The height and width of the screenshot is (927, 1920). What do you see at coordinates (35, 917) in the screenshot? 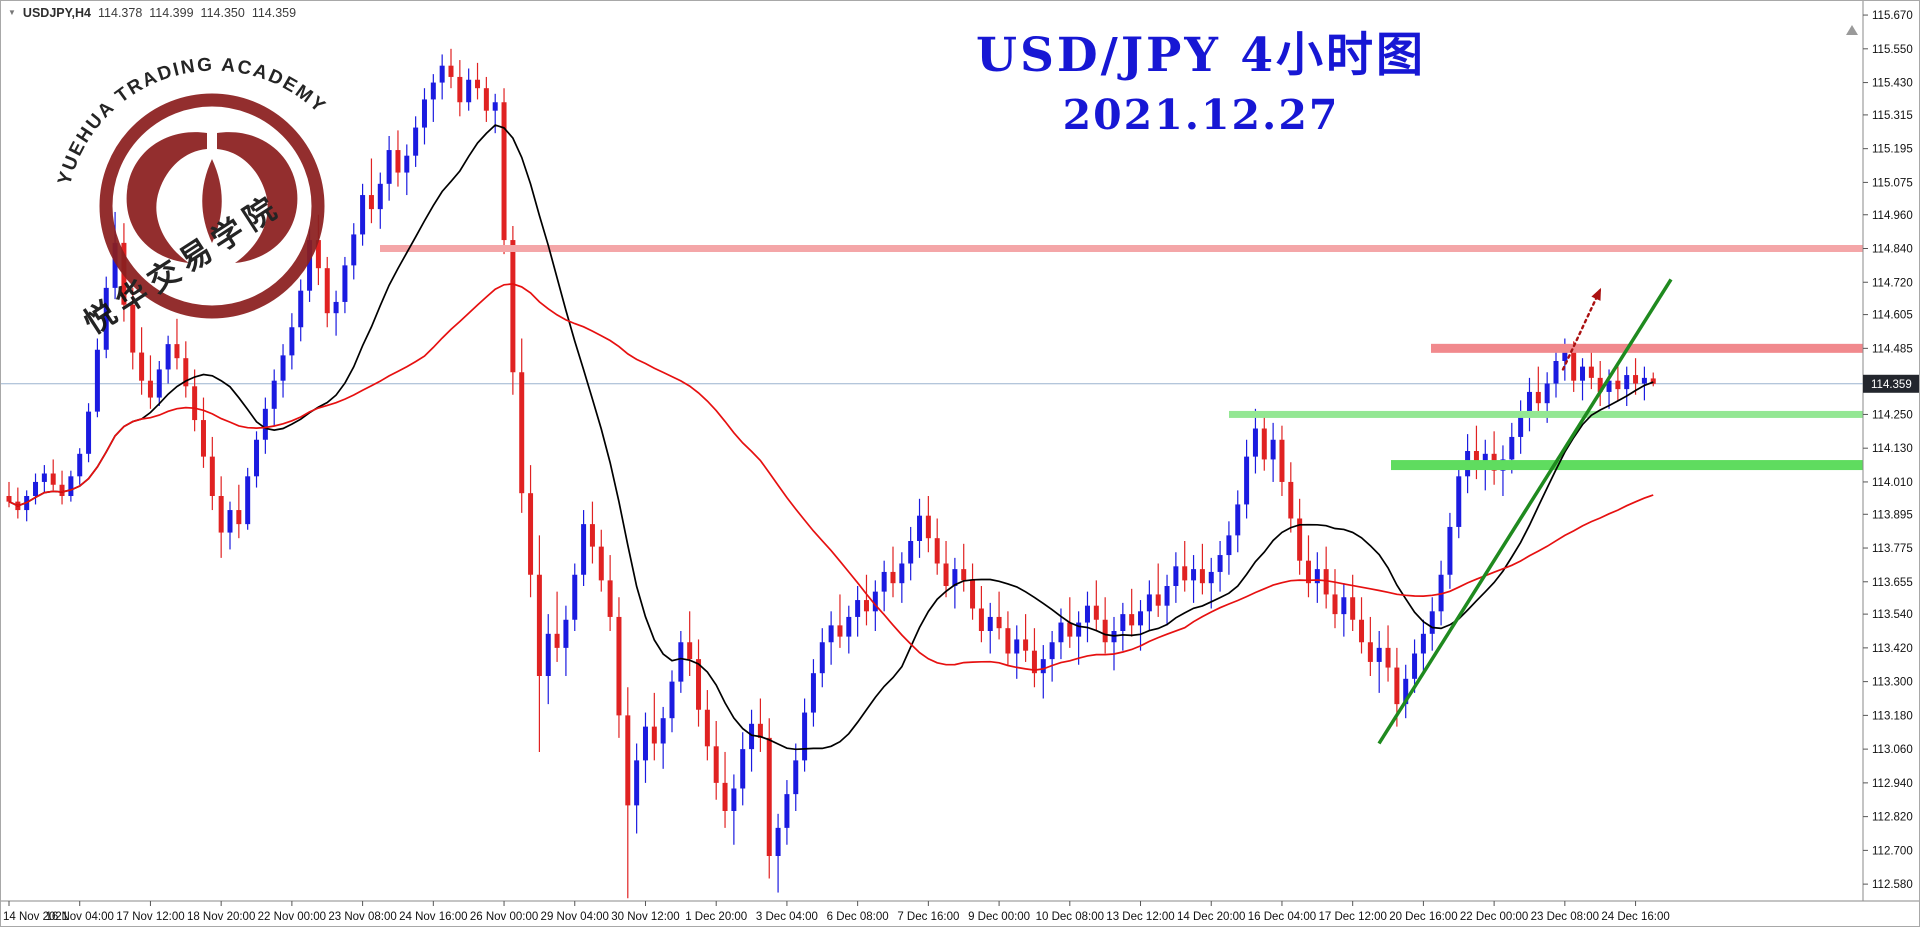
I see `x-axis-label: 14 Nov 2021` at bounding box center [35, 917].